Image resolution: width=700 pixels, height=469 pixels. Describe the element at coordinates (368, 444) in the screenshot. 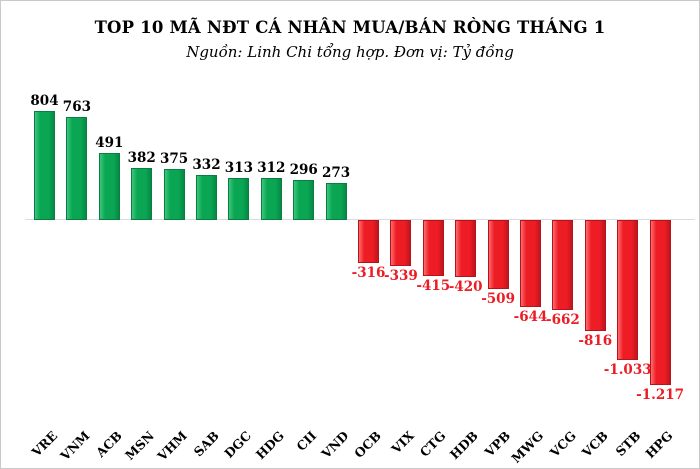

I see `x-axis-label-ocb: OCB` at that location.